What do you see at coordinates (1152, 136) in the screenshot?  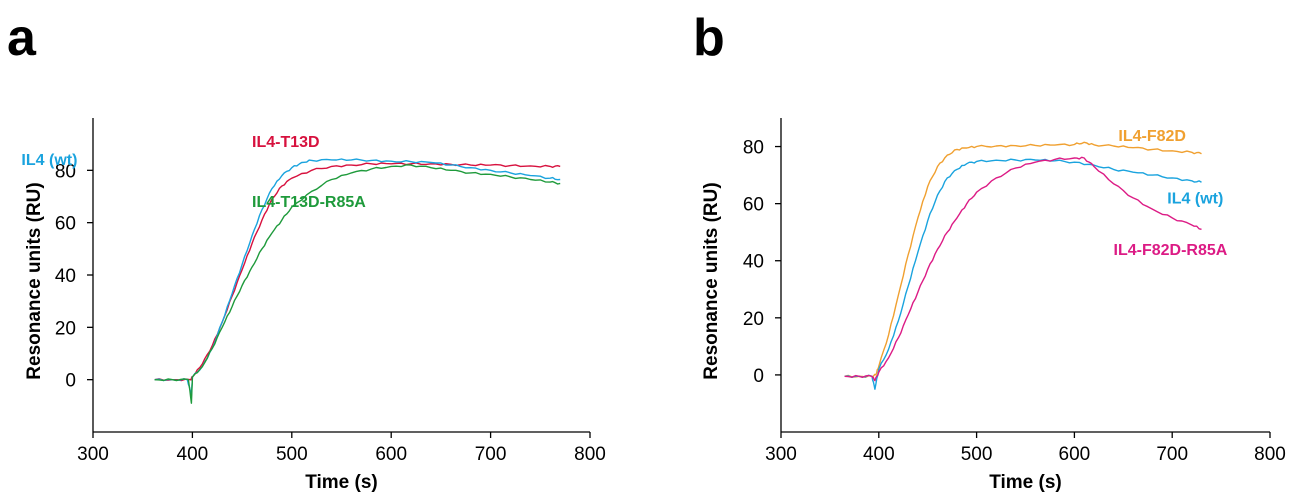 I see `series-label-il4-f82d: IL4-F82D` at bounding box center [1152, 136].